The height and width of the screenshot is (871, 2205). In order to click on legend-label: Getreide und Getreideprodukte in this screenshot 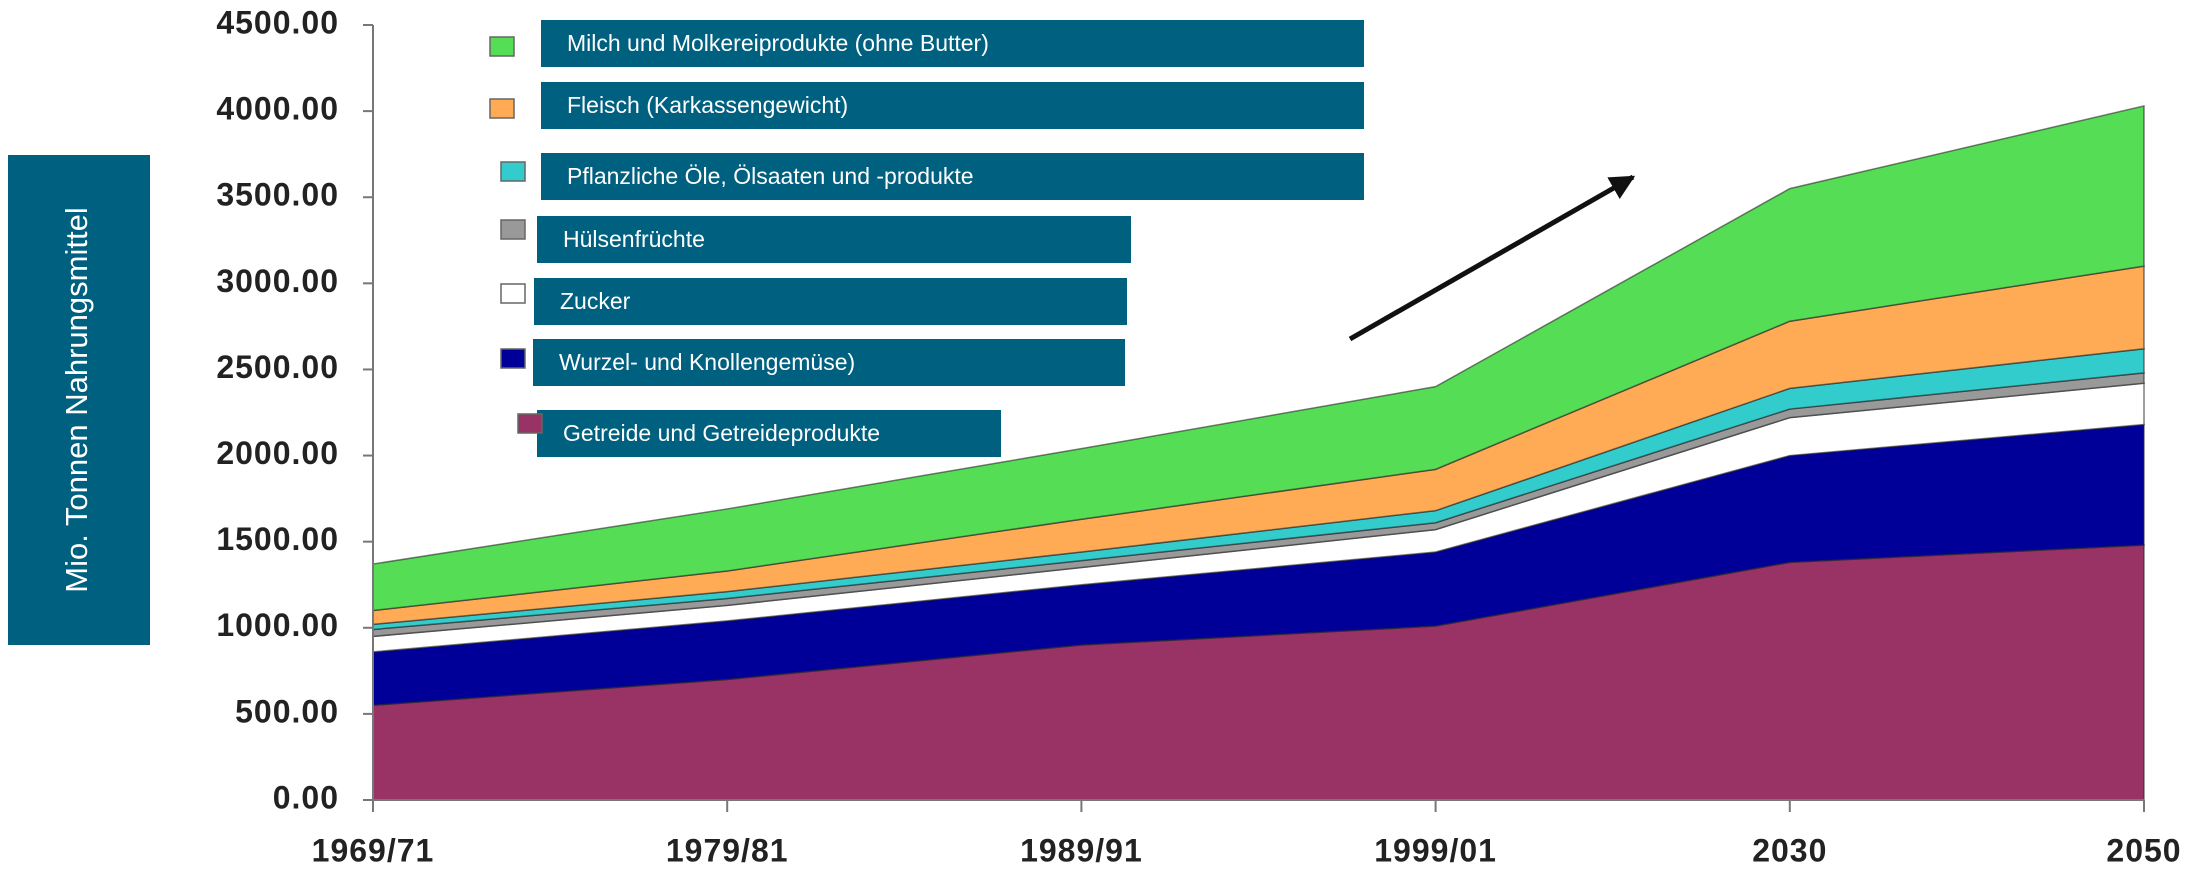, I will do `click(721, 433)`.